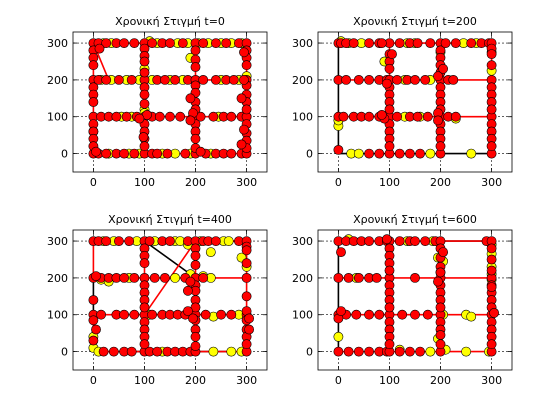 Image resolution: width=560 pixels, height=420 pixels. What do you see at coordinates (302, 278) in the screenshot?
I see `y-tick-label: 200` at bounding box center [302, 278].